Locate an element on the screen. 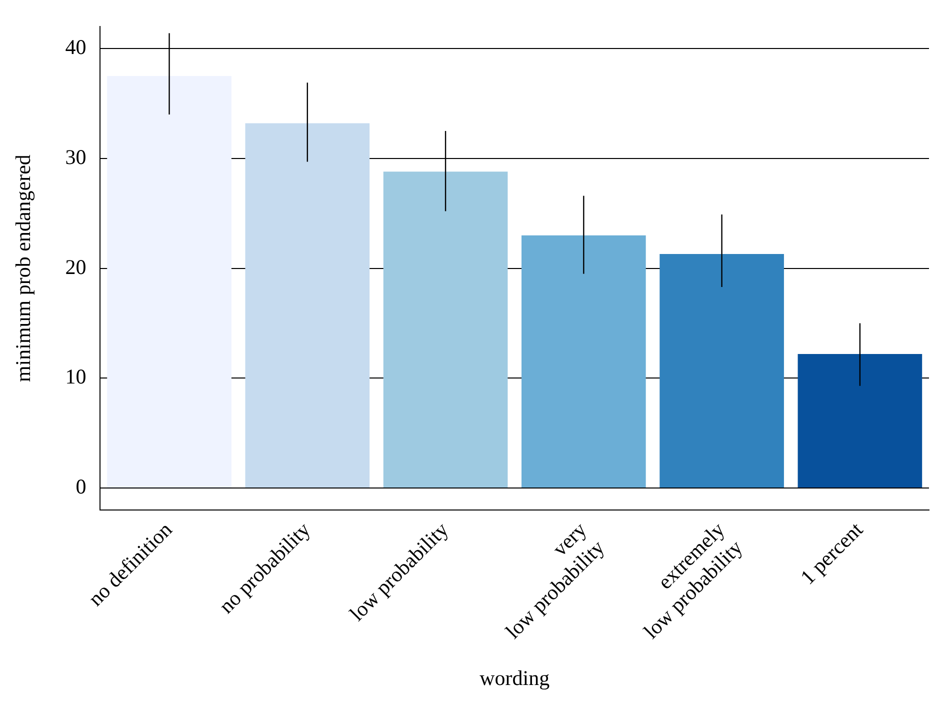 The width and height of the screenshot is (931, 704). y-tick-label: 20 is located at coordinates (75, 266).